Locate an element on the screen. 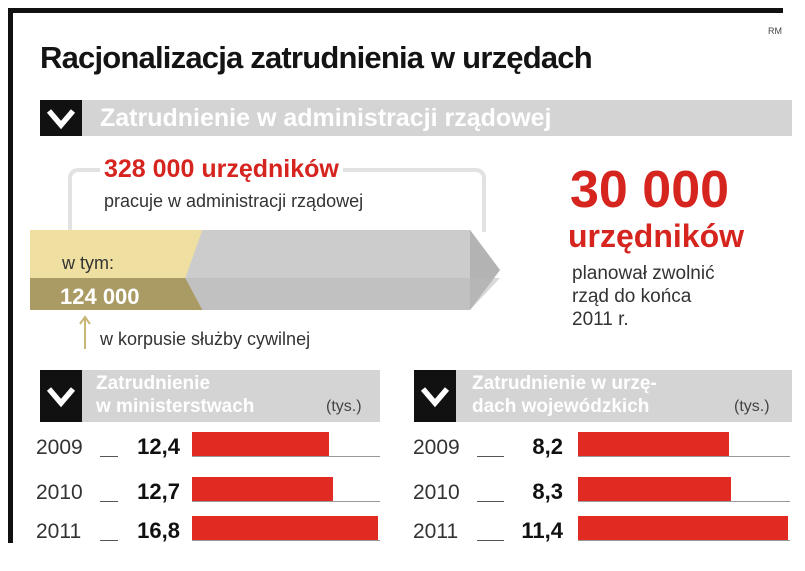 Image resolution: width=805 pixels, height=571 pixels. main-section-title: Zatrudnienie w administracji rządowej is located at coordinates (326, 118).